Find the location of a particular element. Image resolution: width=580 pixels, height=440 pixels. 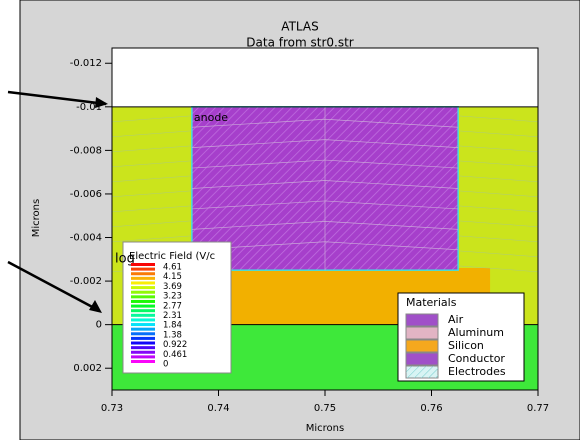

colorbar-scale-label: log is located at coordinates (125, 259).